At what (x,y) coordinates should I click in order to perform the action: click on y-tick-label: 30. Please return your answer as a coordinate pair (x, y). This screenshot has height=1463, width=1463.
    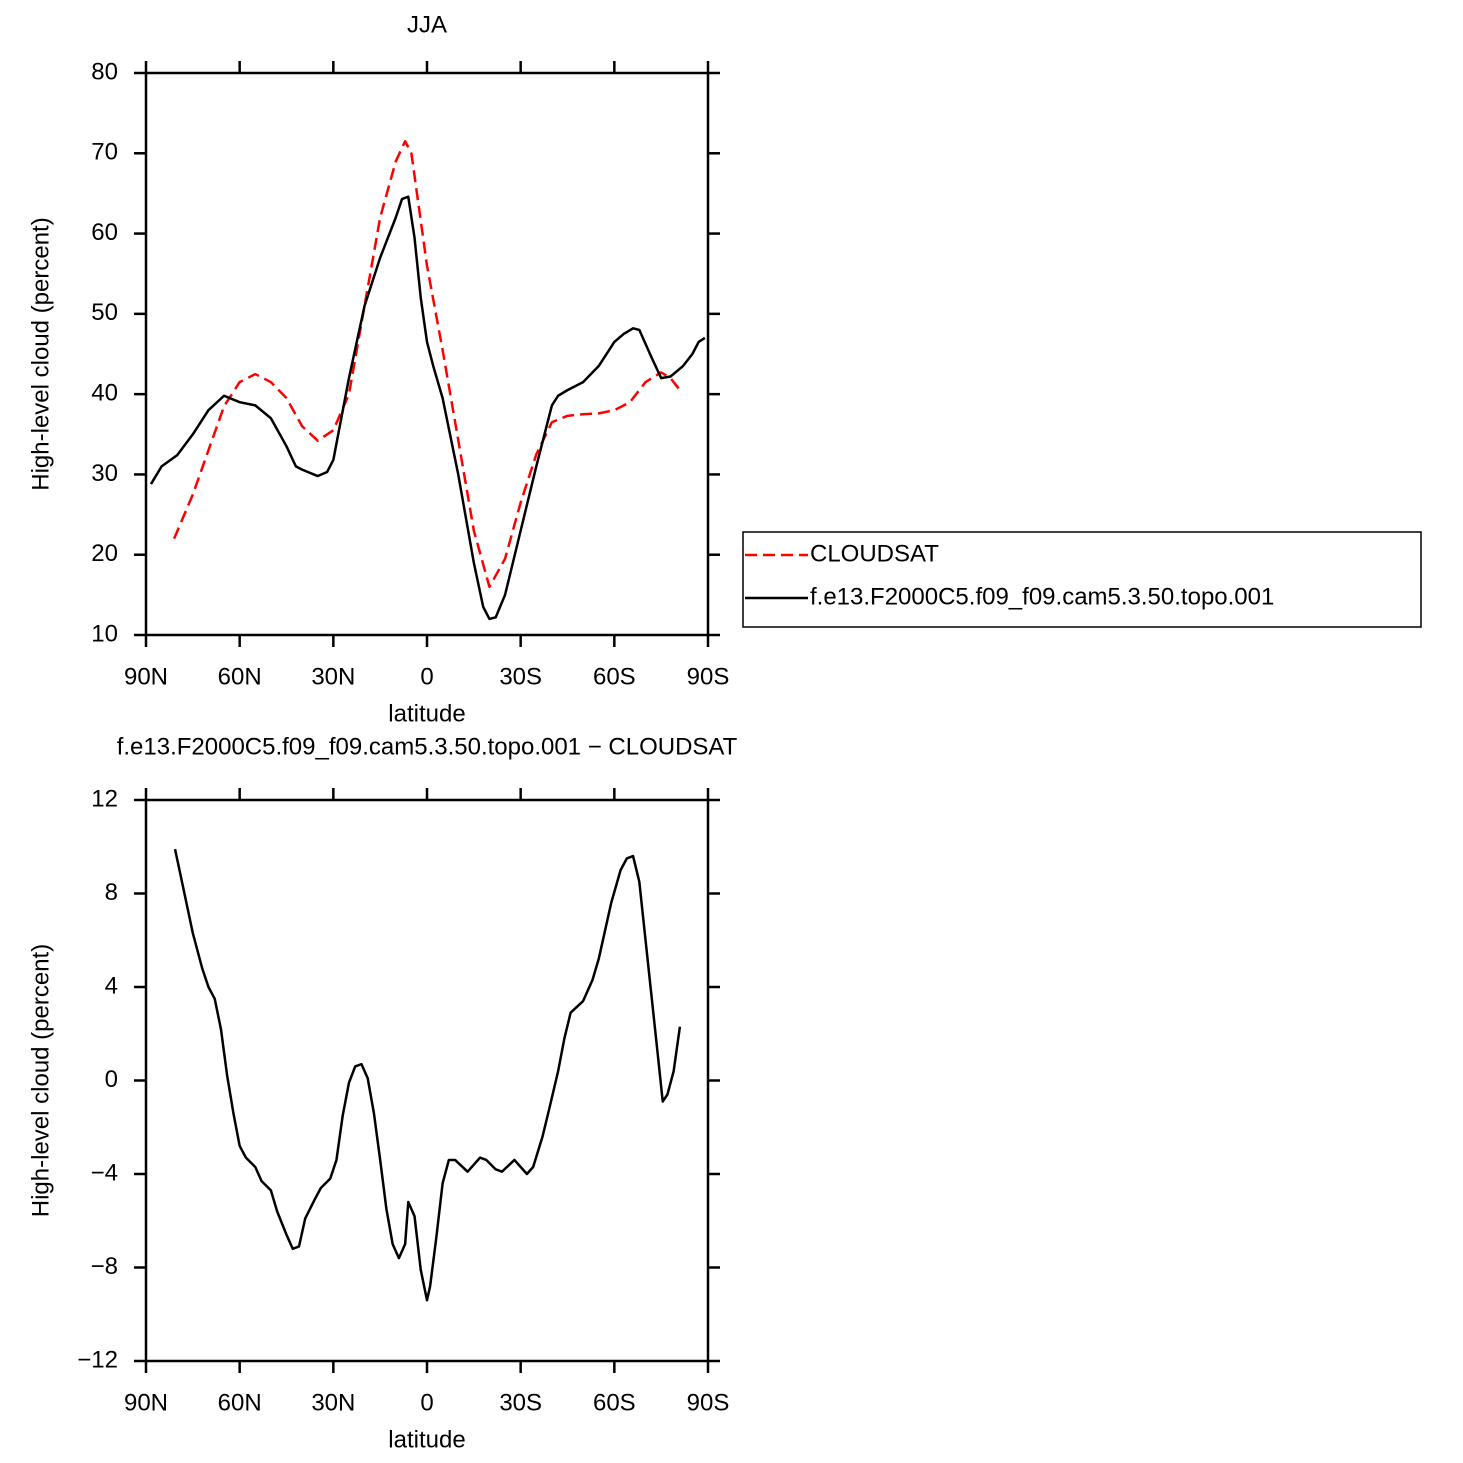
    Looking at the image, I should click on (104, 473).